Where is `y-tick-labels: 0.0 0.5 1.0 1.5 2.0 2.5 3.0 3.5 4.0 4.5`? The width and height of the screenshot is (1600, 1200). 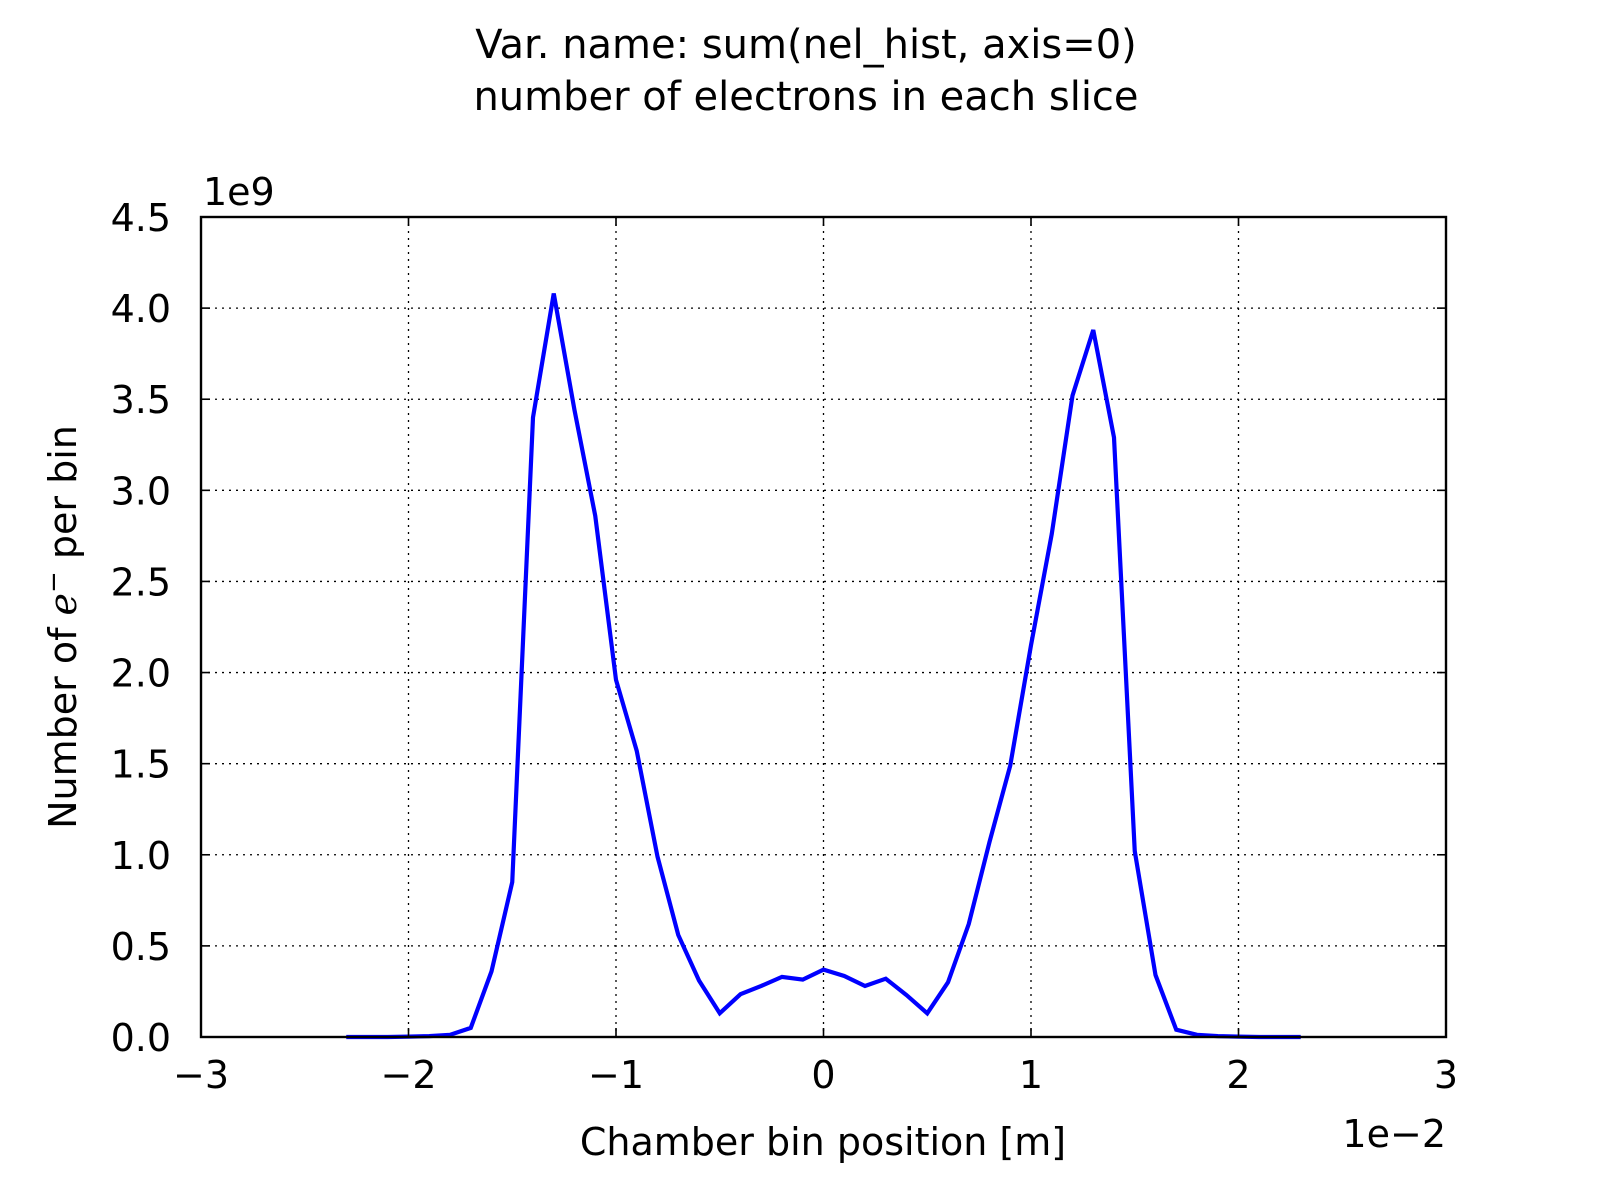 y-tick-labels: 0.0 0.5 1.0 1.5 2.0 2.5 3.0 3.5 4.0 4.5 is located at coordinates (141, 628).